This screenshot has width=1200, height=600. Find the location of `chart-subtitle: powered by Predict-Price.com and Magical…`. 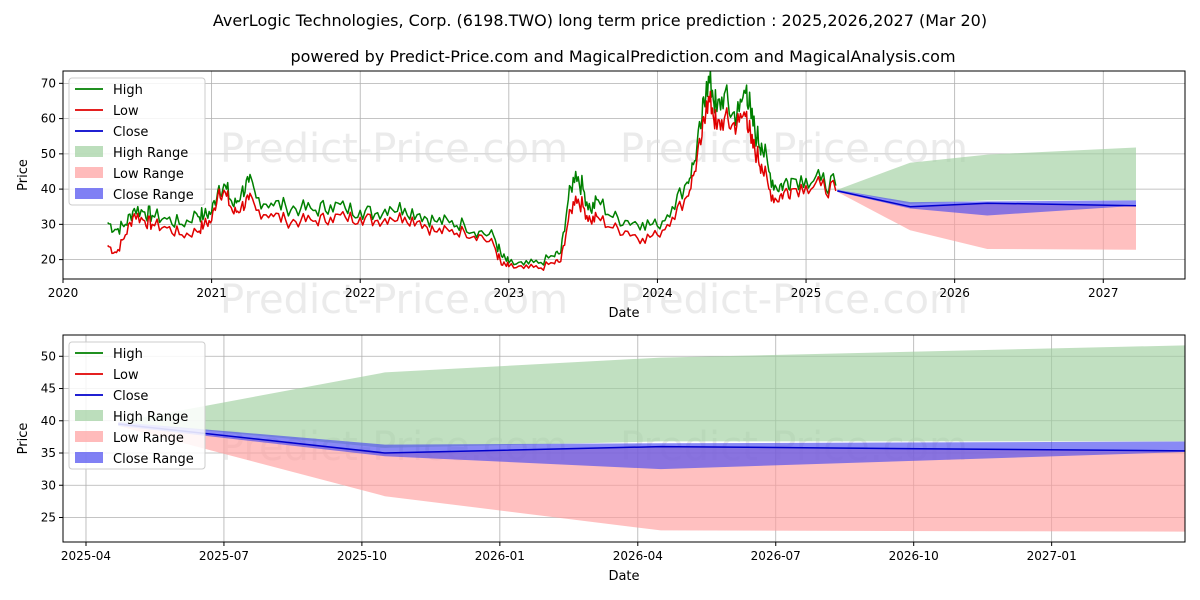

chart-subtitle: powered by Predict-Price.com and Magical… is located at coordinates (622, 56).